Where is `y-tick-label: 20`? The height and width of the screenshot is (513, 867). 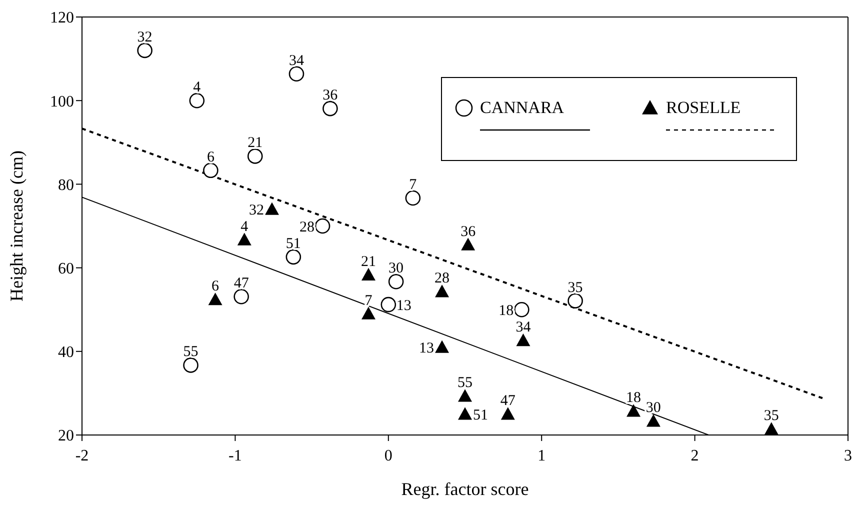
y-tick-label: 20 is located at coordinates (66, 436).